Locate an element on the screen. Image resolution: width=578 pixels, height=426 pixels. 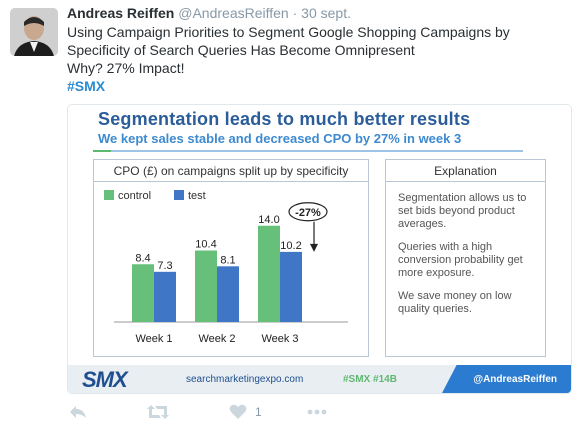
data-label-test-2: 8.1 is located at coordinates (227, 260).